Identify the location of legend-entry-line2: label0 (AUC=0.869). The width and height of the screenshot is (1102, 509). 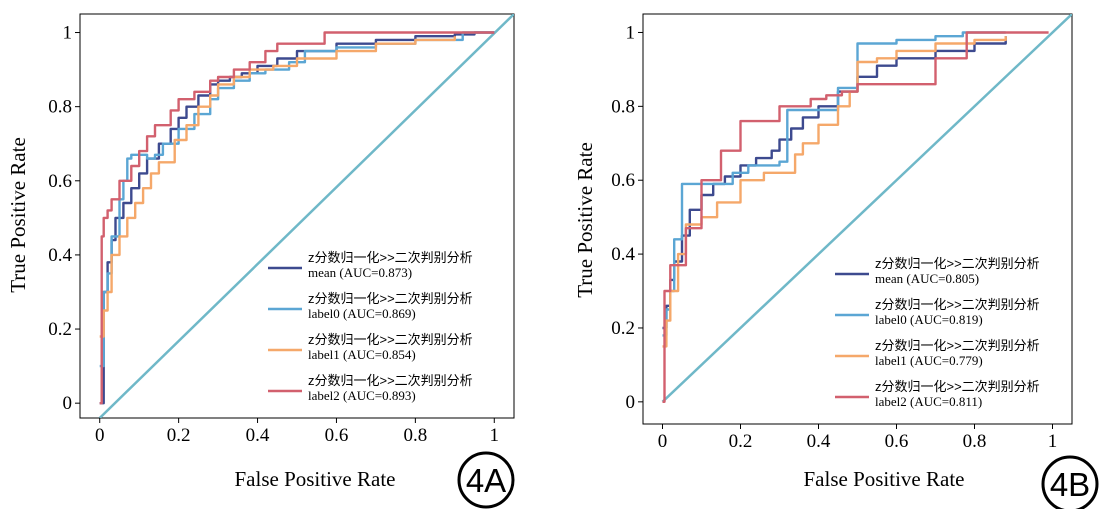
(362, 313).